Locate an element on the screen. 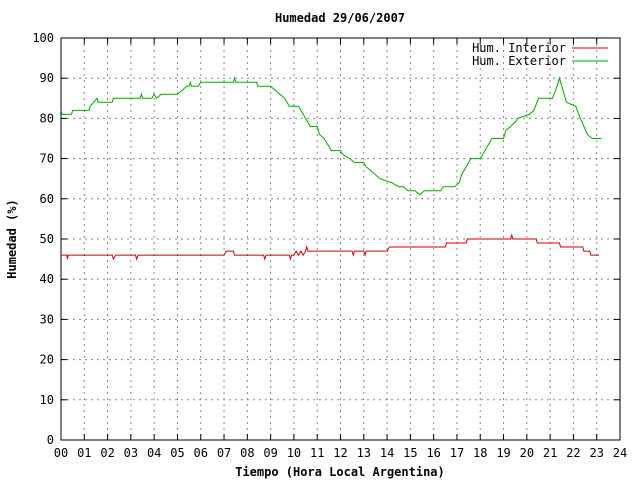 This screenshot has height=480, width=640. x-tick-label: 22 is located at coordinates (573, 453).